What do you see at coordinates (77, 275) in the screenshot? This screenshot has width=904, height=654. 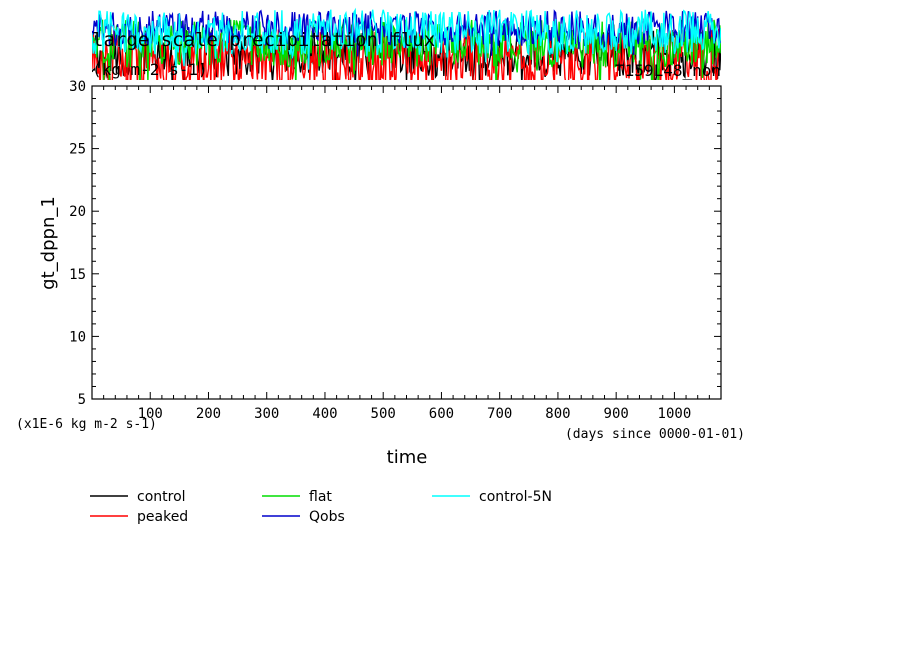 I see `y-tick-label: 15` at bounding box center [77, 275].